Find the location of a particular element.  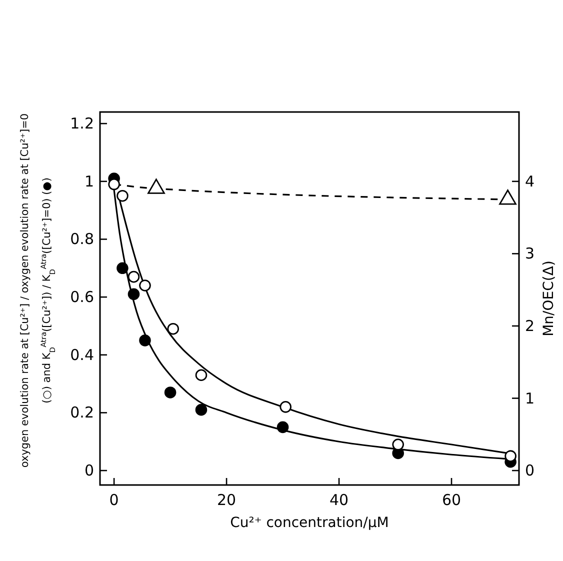

y-tick-label: 0.6 is located at coordinates (82, 297).